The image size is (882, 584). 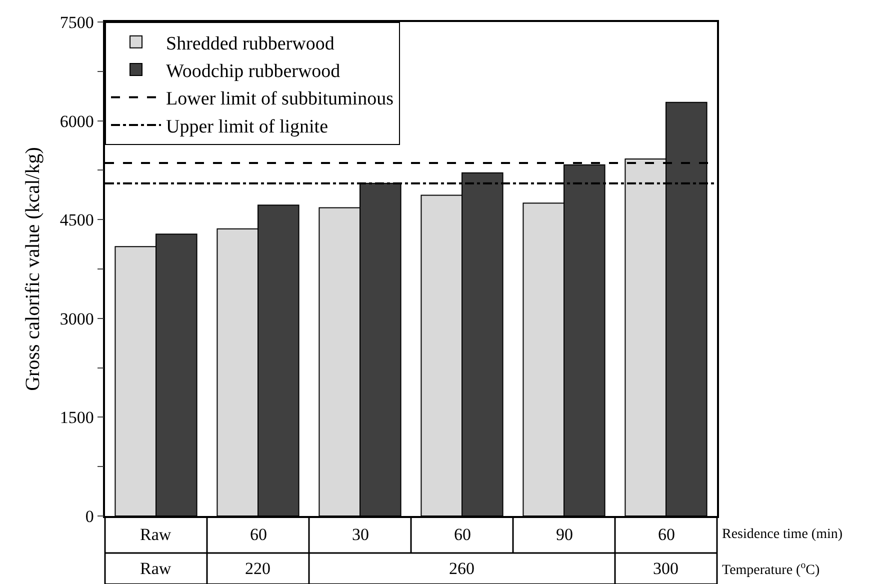 I want to click on text: 300, so click(x=665, y=568).